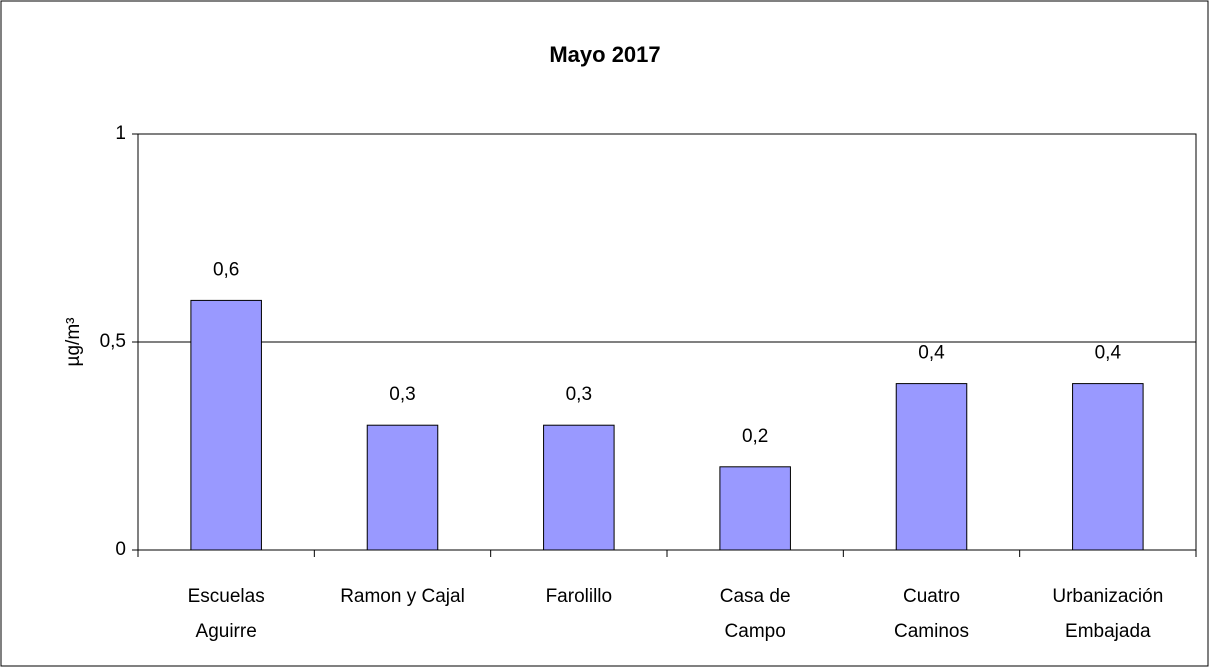  What do you see at coordinates (120, 549) in the screenshot?
I see `y-tick-label: 0` at bounding box center [120, 549].